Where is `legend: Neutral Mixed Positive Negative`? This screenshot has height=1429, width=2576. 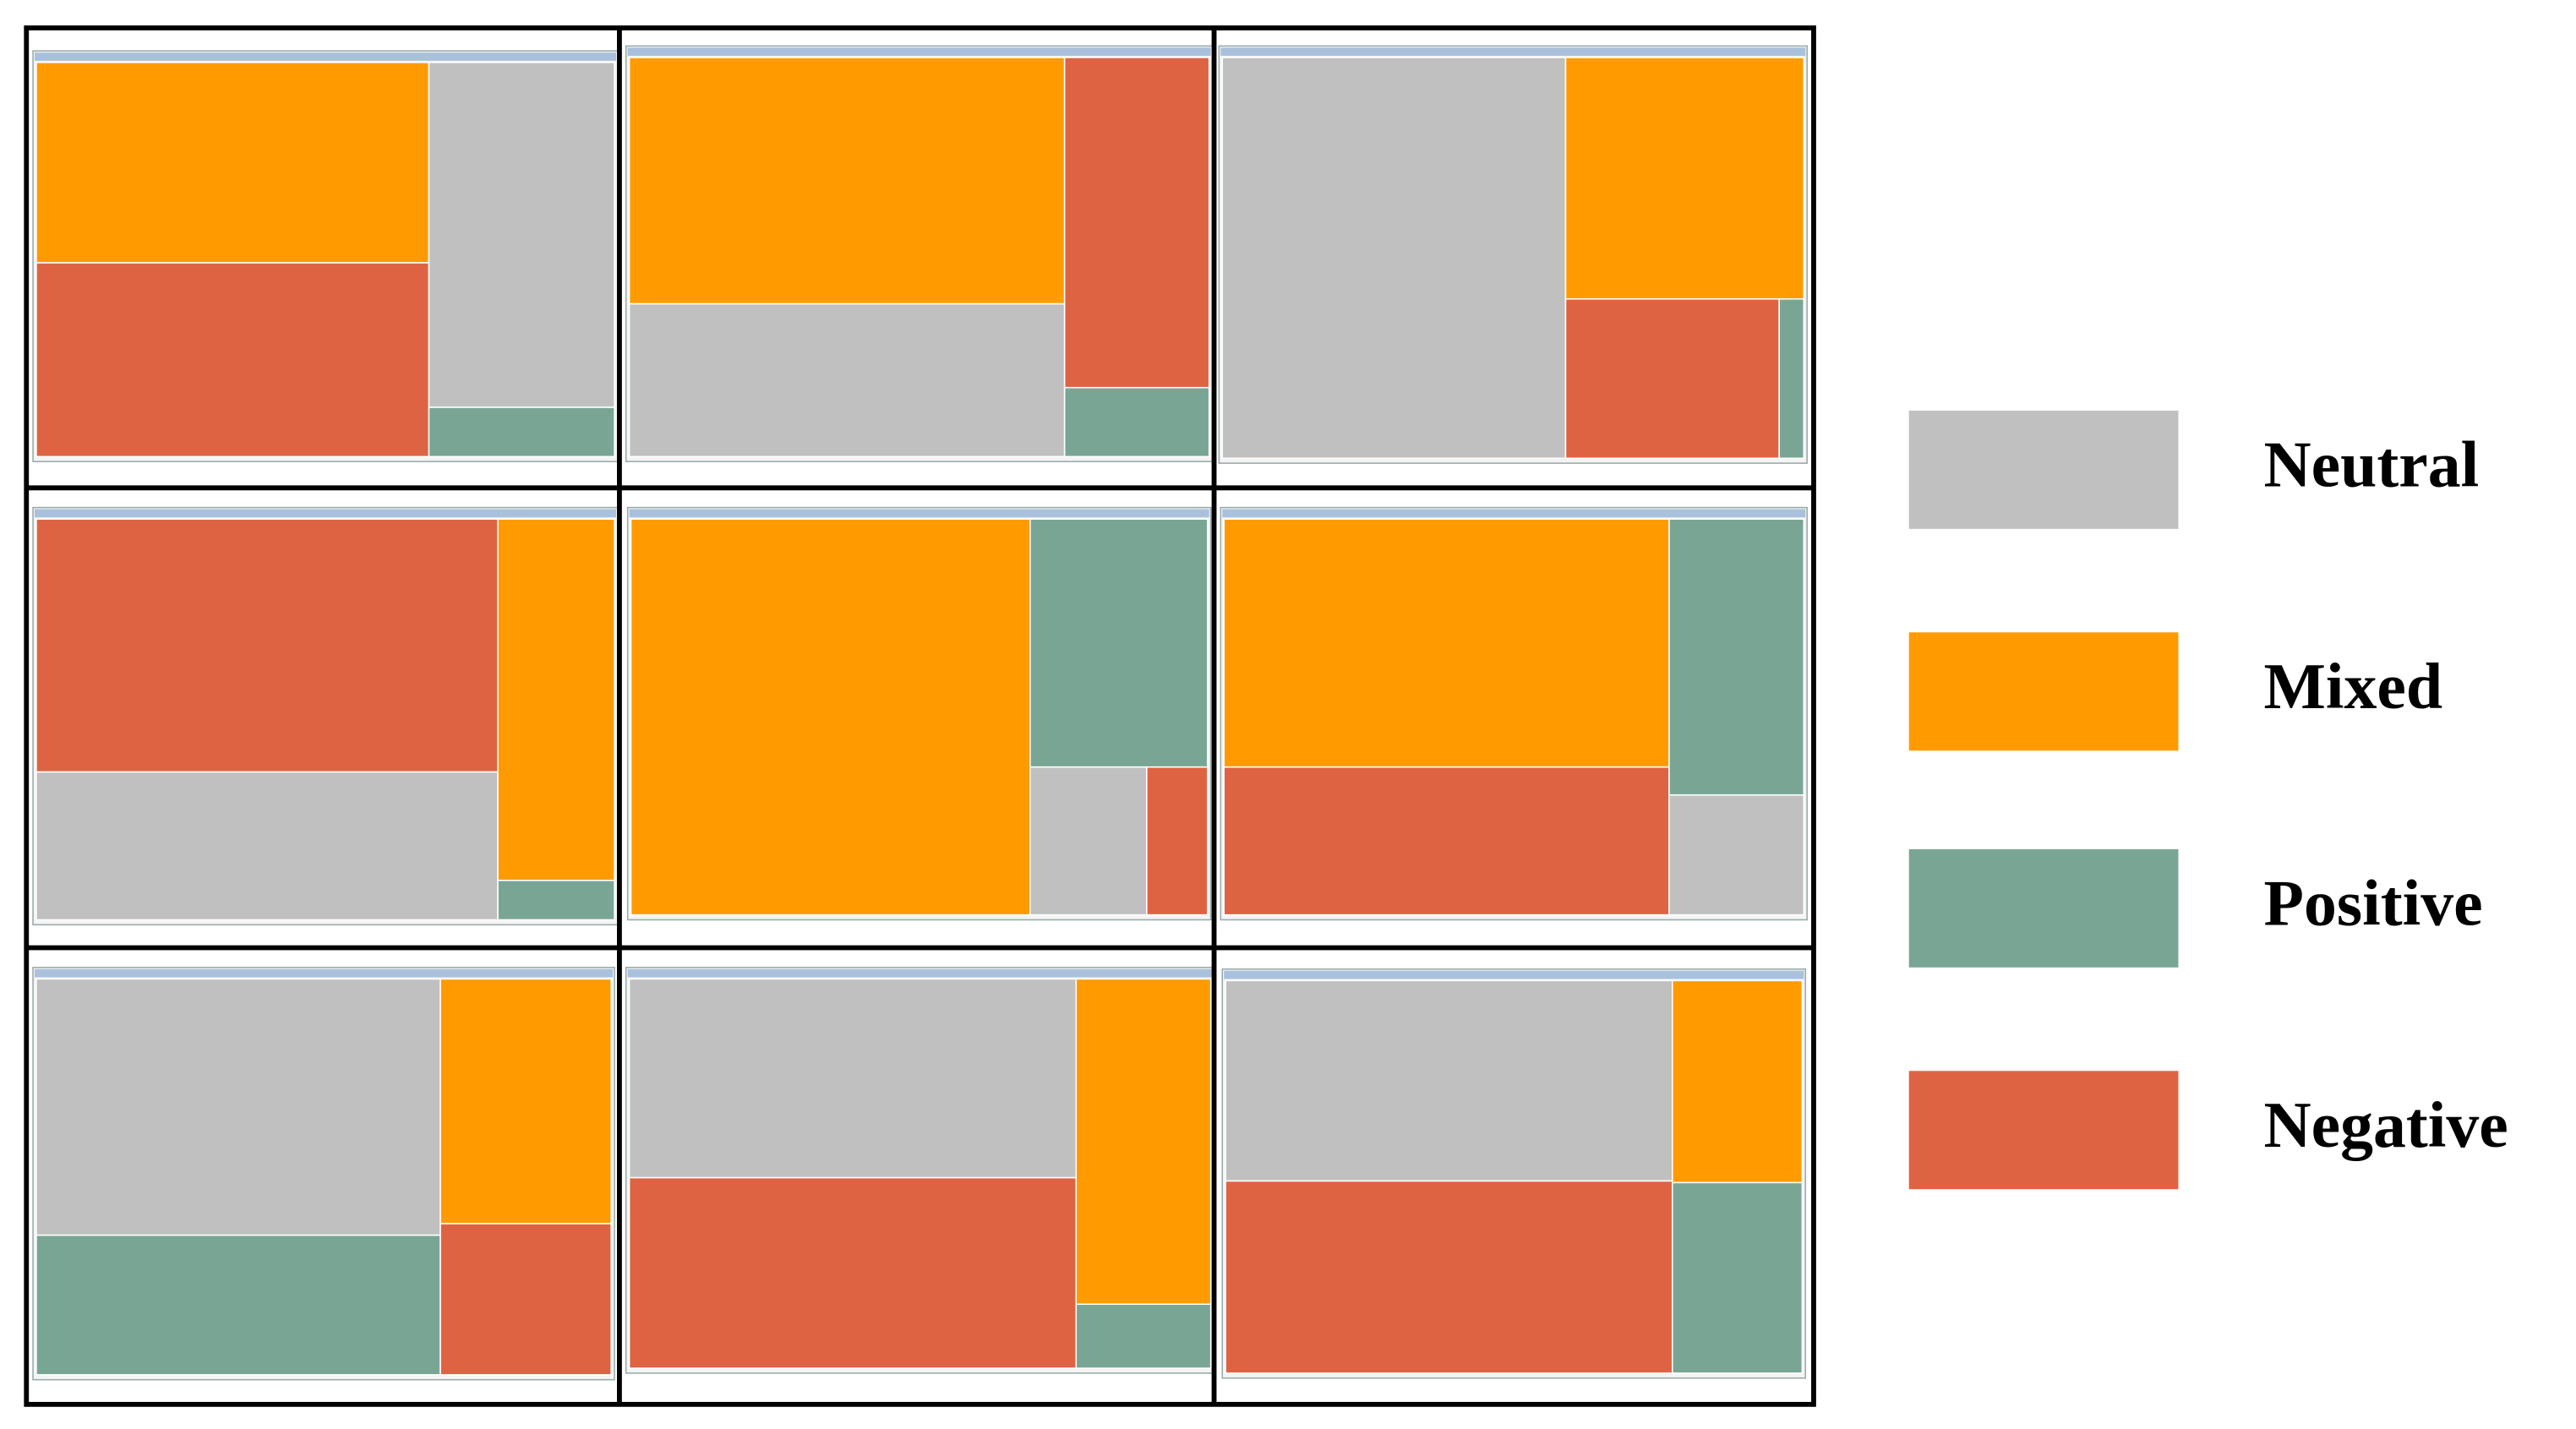 legend: Neutral Mixed Positive Negative is located at coordinates (2208, 800).